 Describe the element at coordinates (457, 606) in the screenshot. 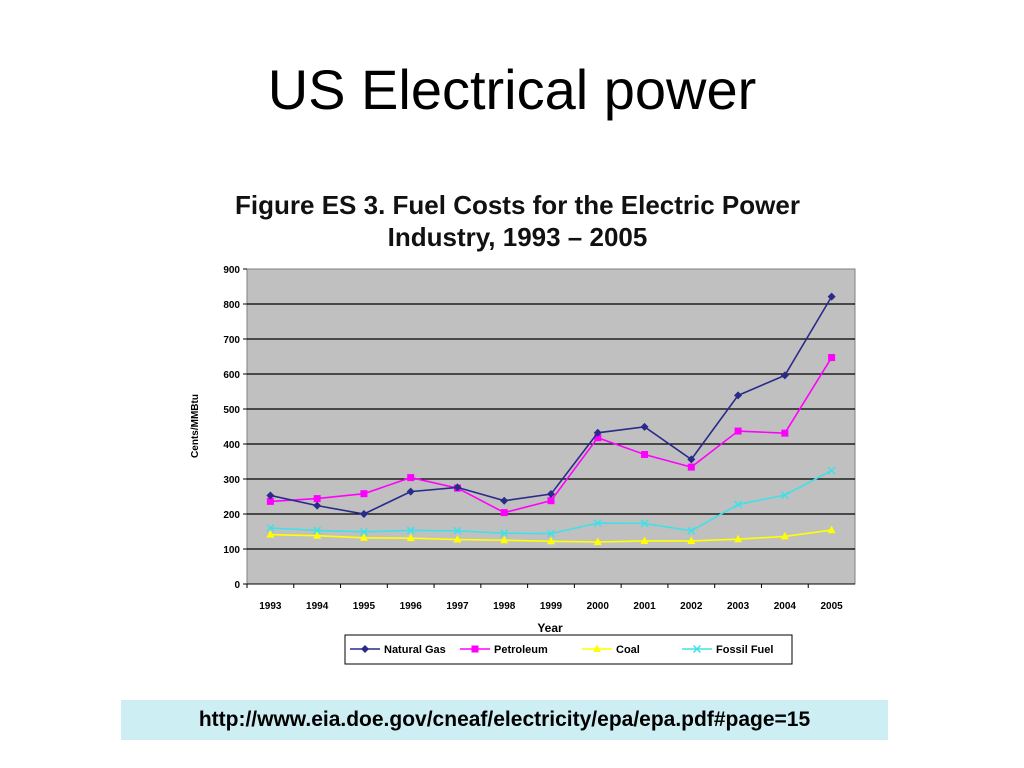

I see `x-tick-label-1997: 1997` at that location.